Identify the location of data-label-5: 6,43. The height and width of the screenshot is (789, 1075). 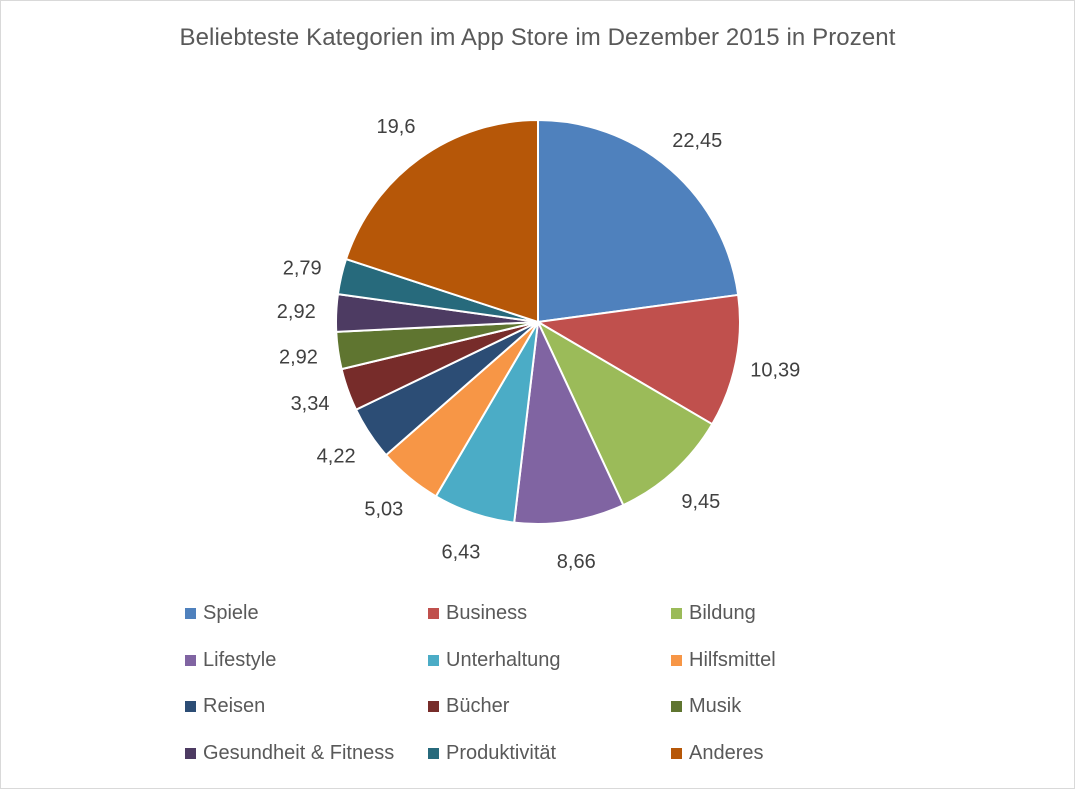
(460, 552).